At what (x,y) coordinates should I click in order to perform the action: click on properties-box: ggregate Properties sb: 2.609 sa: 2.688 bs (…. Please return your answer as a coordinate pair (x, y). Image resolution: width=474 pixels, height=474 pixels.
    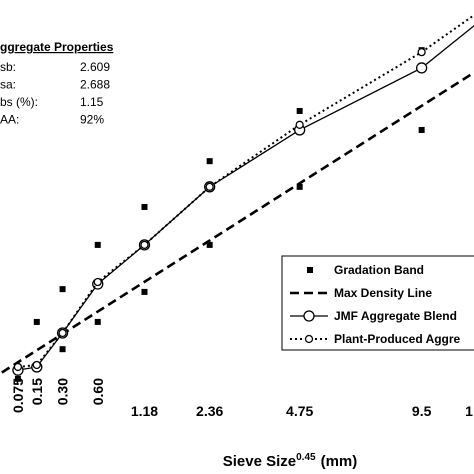
    Looking at the image, I should click on (57, 83).